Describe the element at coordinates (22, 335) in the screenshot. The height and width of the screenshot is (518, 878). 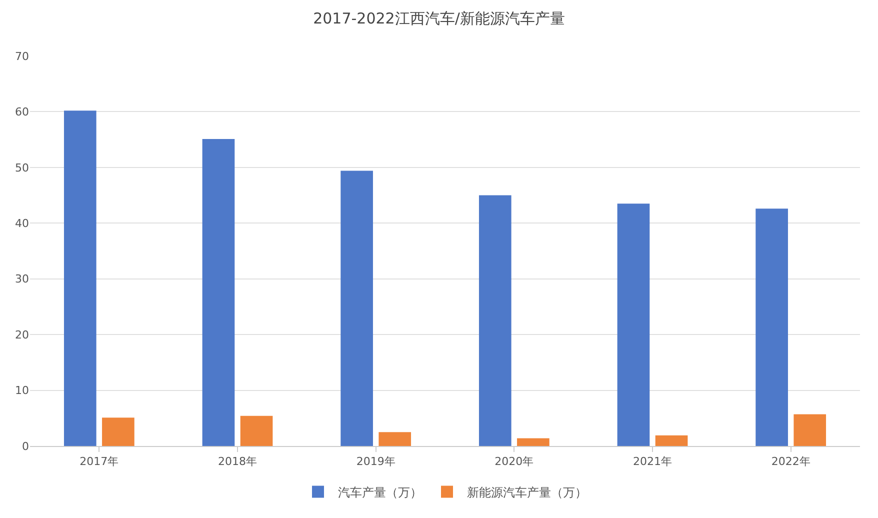
I see `y-tick-label: 20` at that location.